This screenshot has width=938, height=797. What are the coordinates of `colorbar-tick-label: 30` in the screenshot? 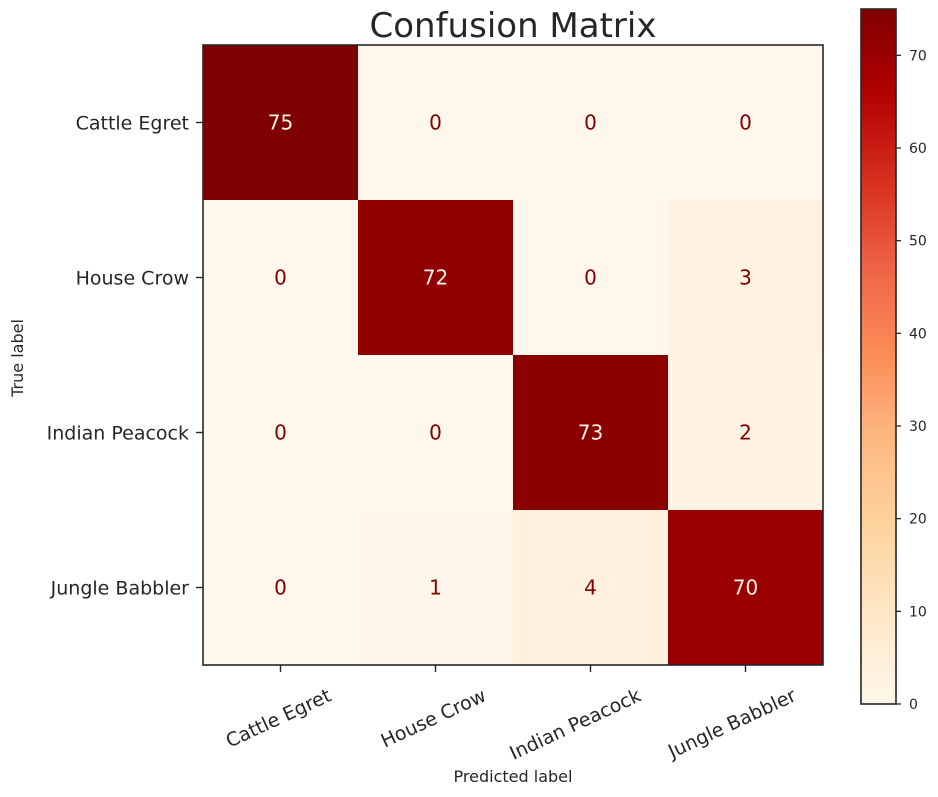 It's located at (918, 427).